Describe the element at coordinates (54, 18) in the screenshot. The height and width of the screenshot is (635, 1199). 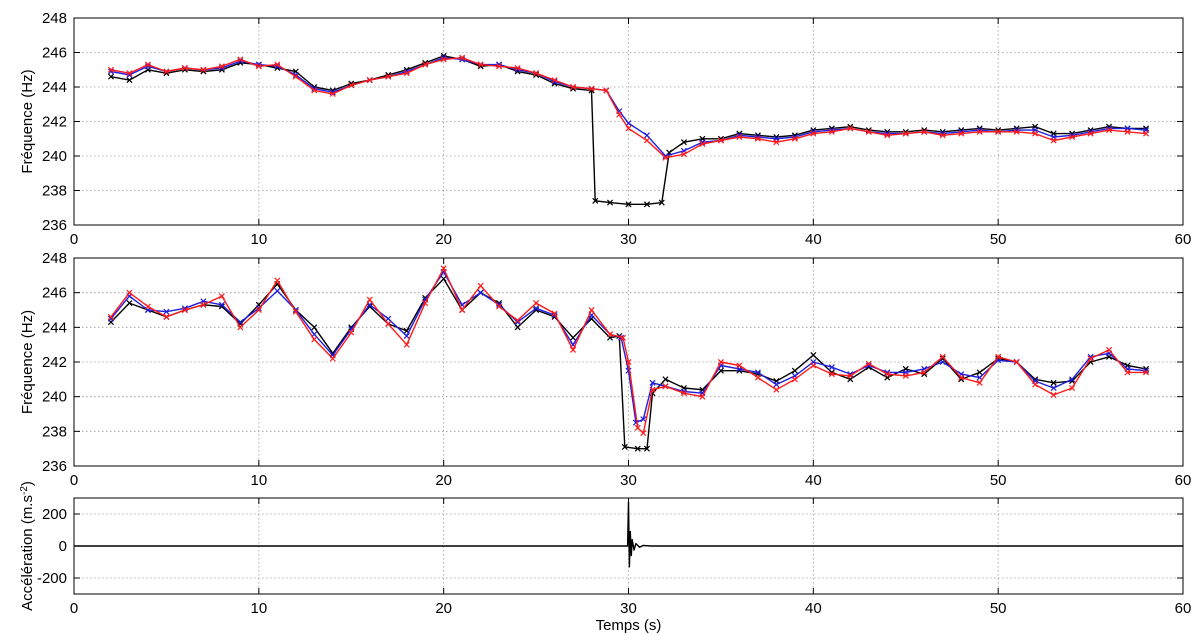
I see `y-tick-label: 248` at that location.